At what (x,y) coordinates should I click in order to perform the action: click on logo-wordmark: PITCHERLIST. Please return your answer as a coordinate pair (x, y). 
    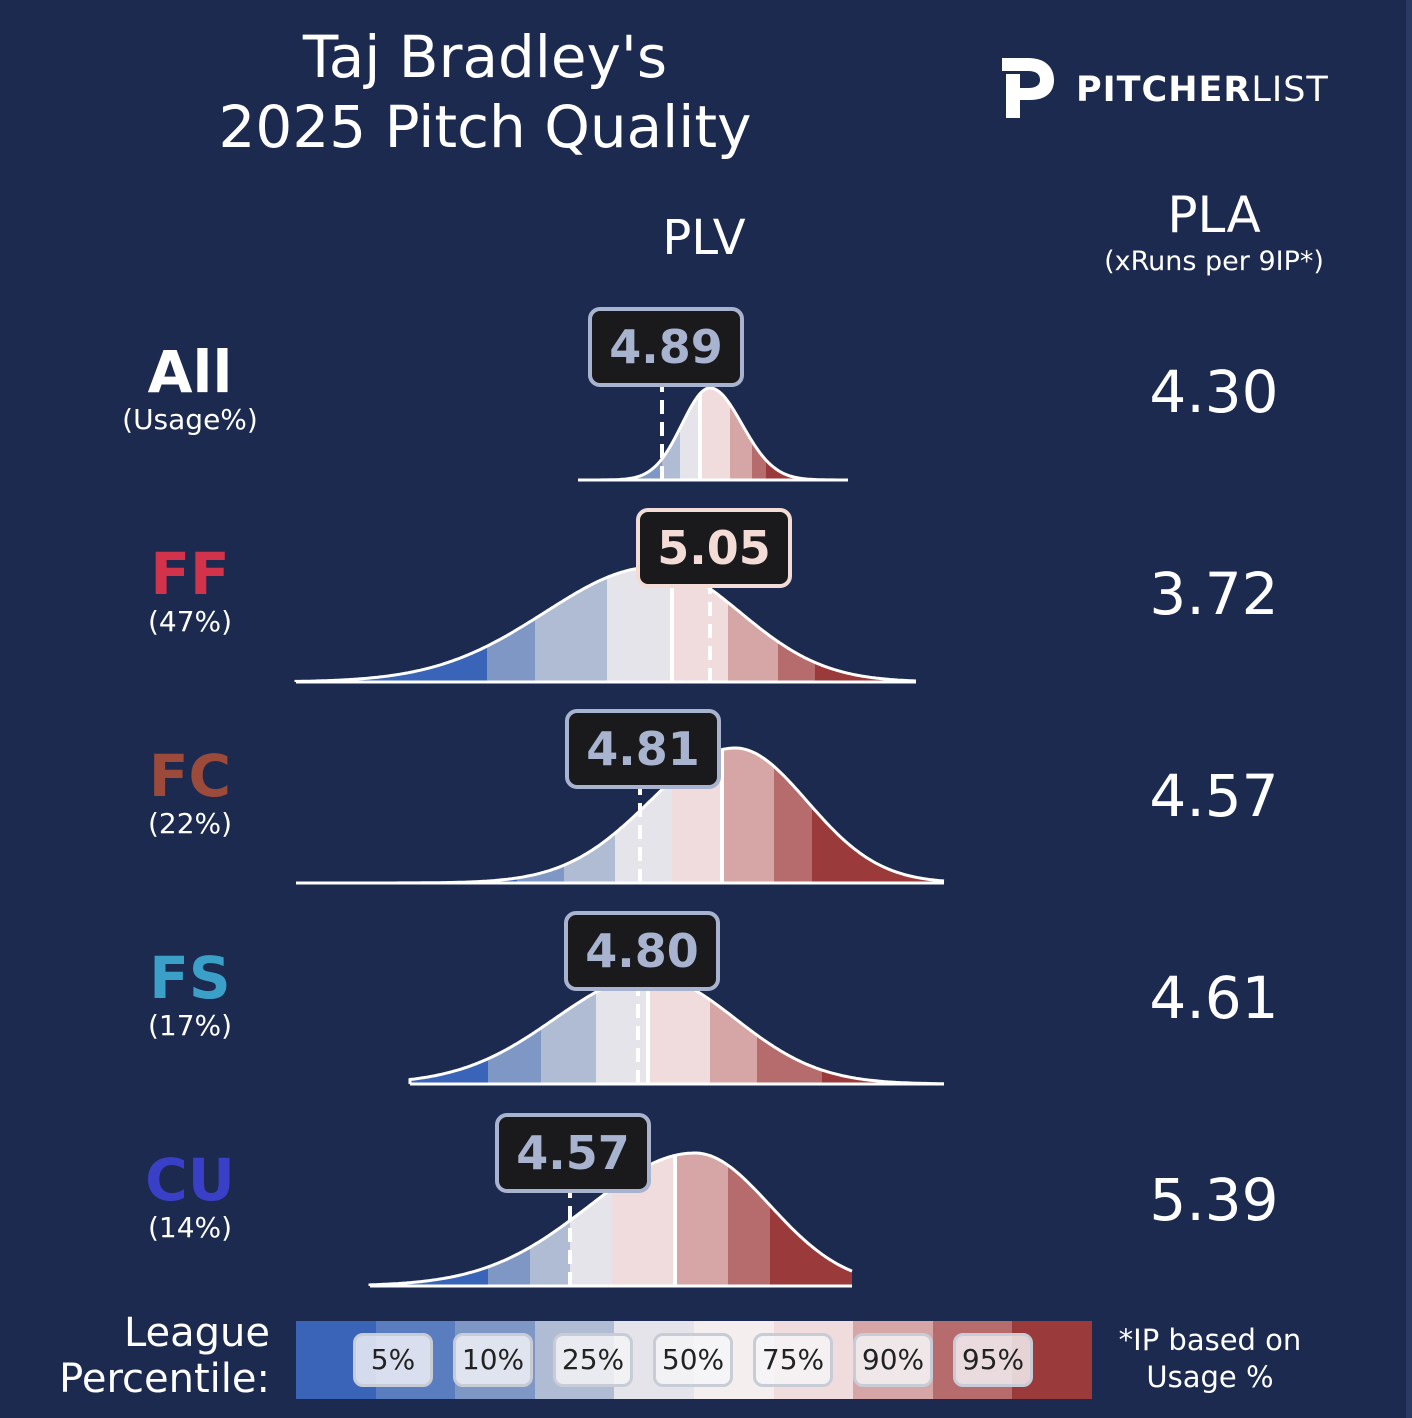
    Looking at the image, I should click on (1202, 90).